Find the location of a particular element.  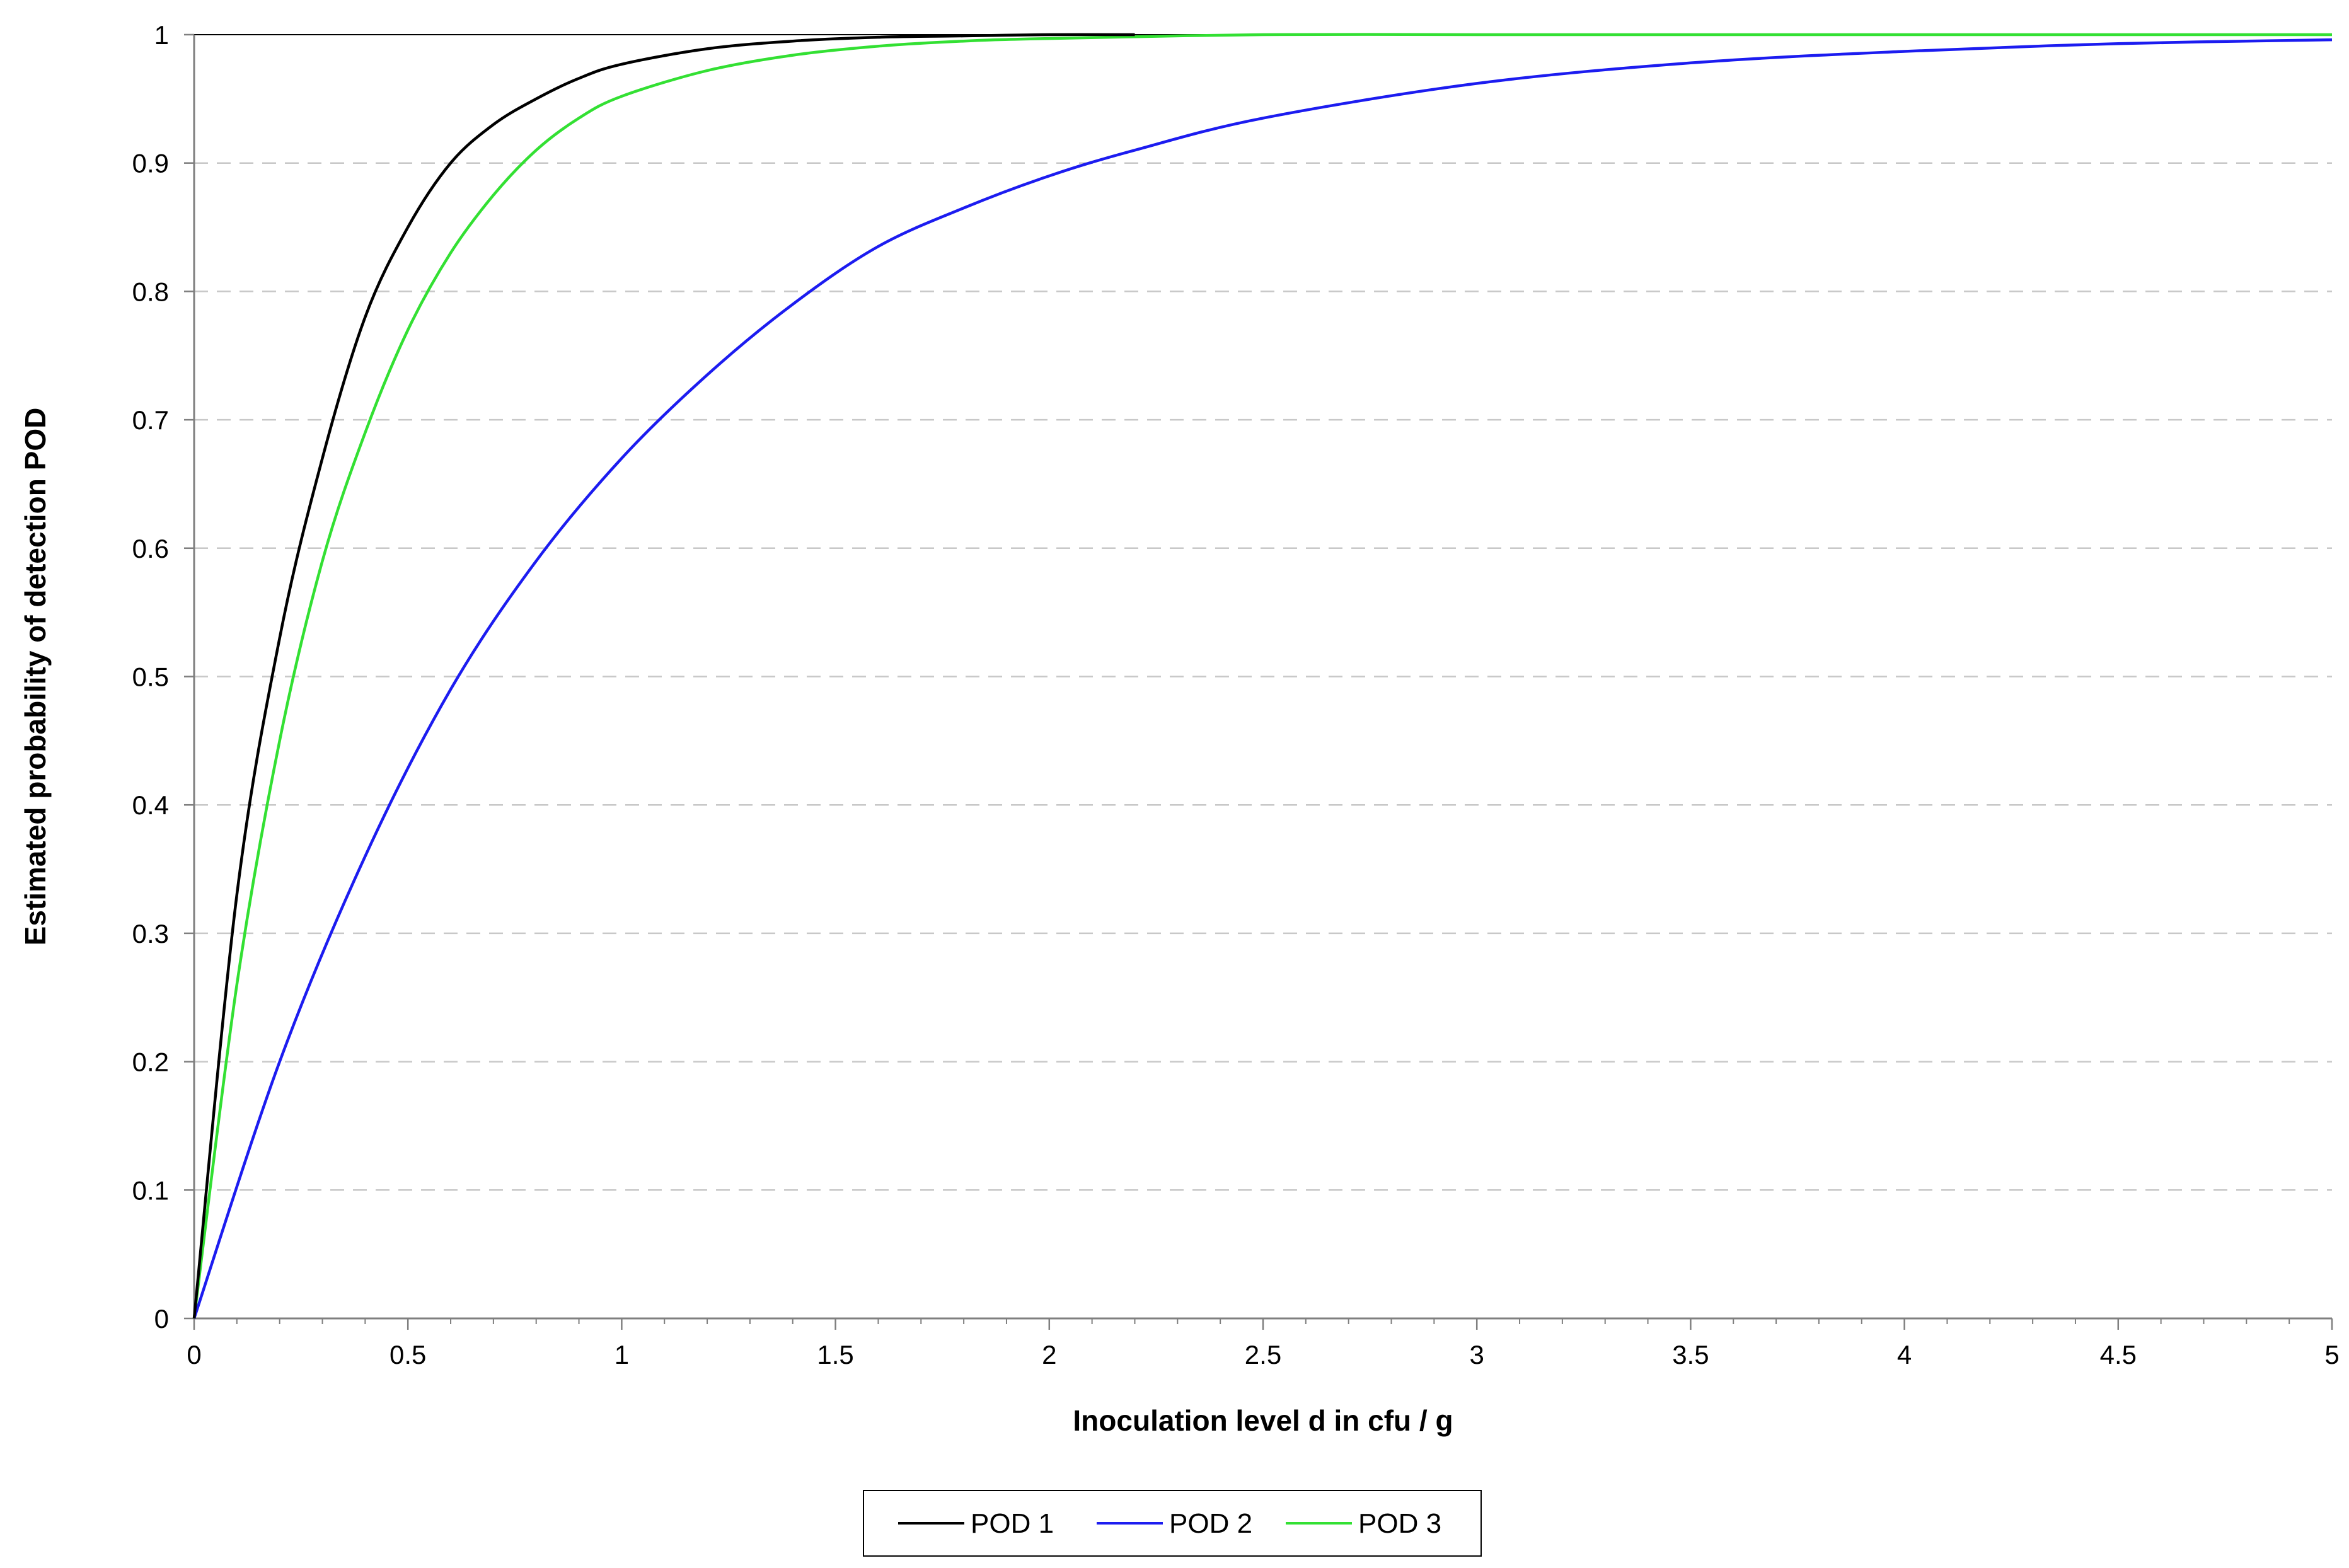

y-tick-label-3: 0.3 is located at coordinates (150, 934).